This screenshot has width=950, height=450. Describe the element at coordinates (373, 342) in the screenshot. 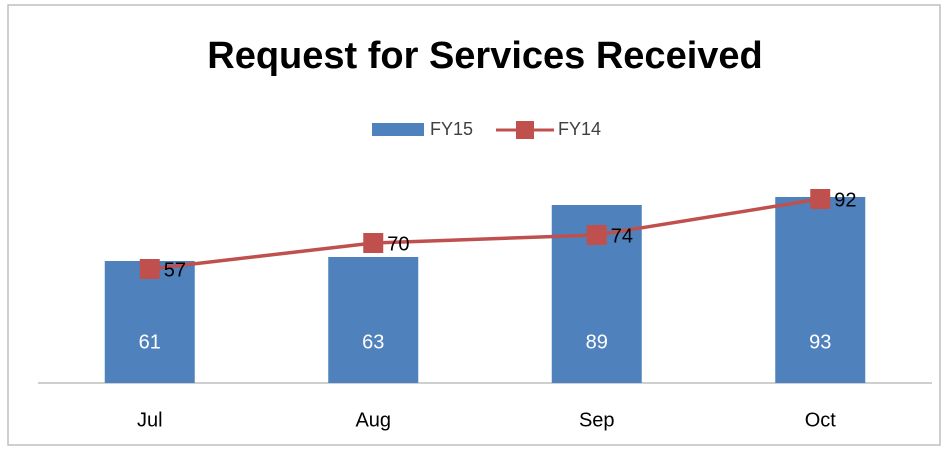

I see `bar-value-label: 63` at that location.